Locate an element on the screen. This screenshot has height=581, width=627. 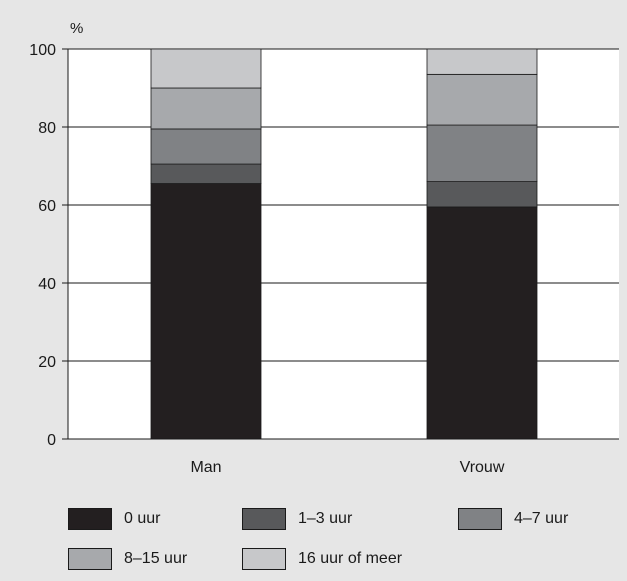
x-category-label: Man is located at coordinates (205, 467).